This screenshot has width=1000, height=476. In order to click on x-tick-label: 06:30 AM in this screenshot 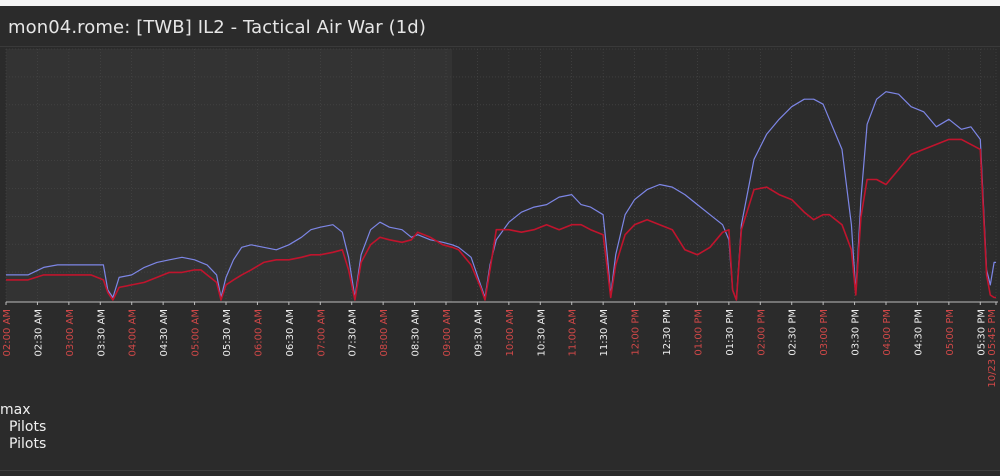, I will do `click(290, 332)`.